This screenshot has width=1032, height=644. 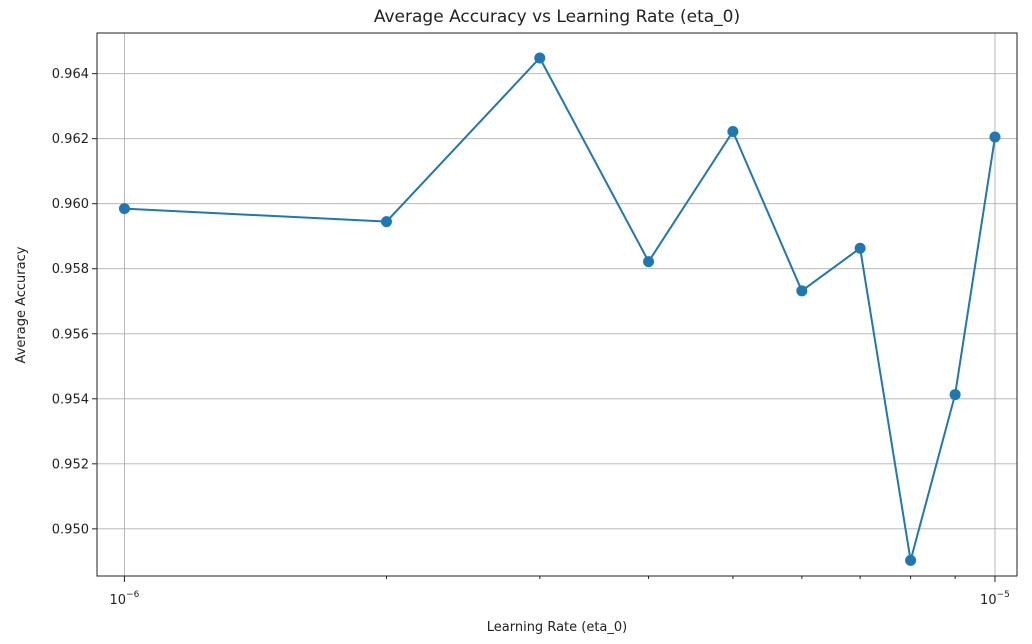 I want to click on x-axis: 10⁻⁶ 10⁻⁵, so click(x=560, y=592).